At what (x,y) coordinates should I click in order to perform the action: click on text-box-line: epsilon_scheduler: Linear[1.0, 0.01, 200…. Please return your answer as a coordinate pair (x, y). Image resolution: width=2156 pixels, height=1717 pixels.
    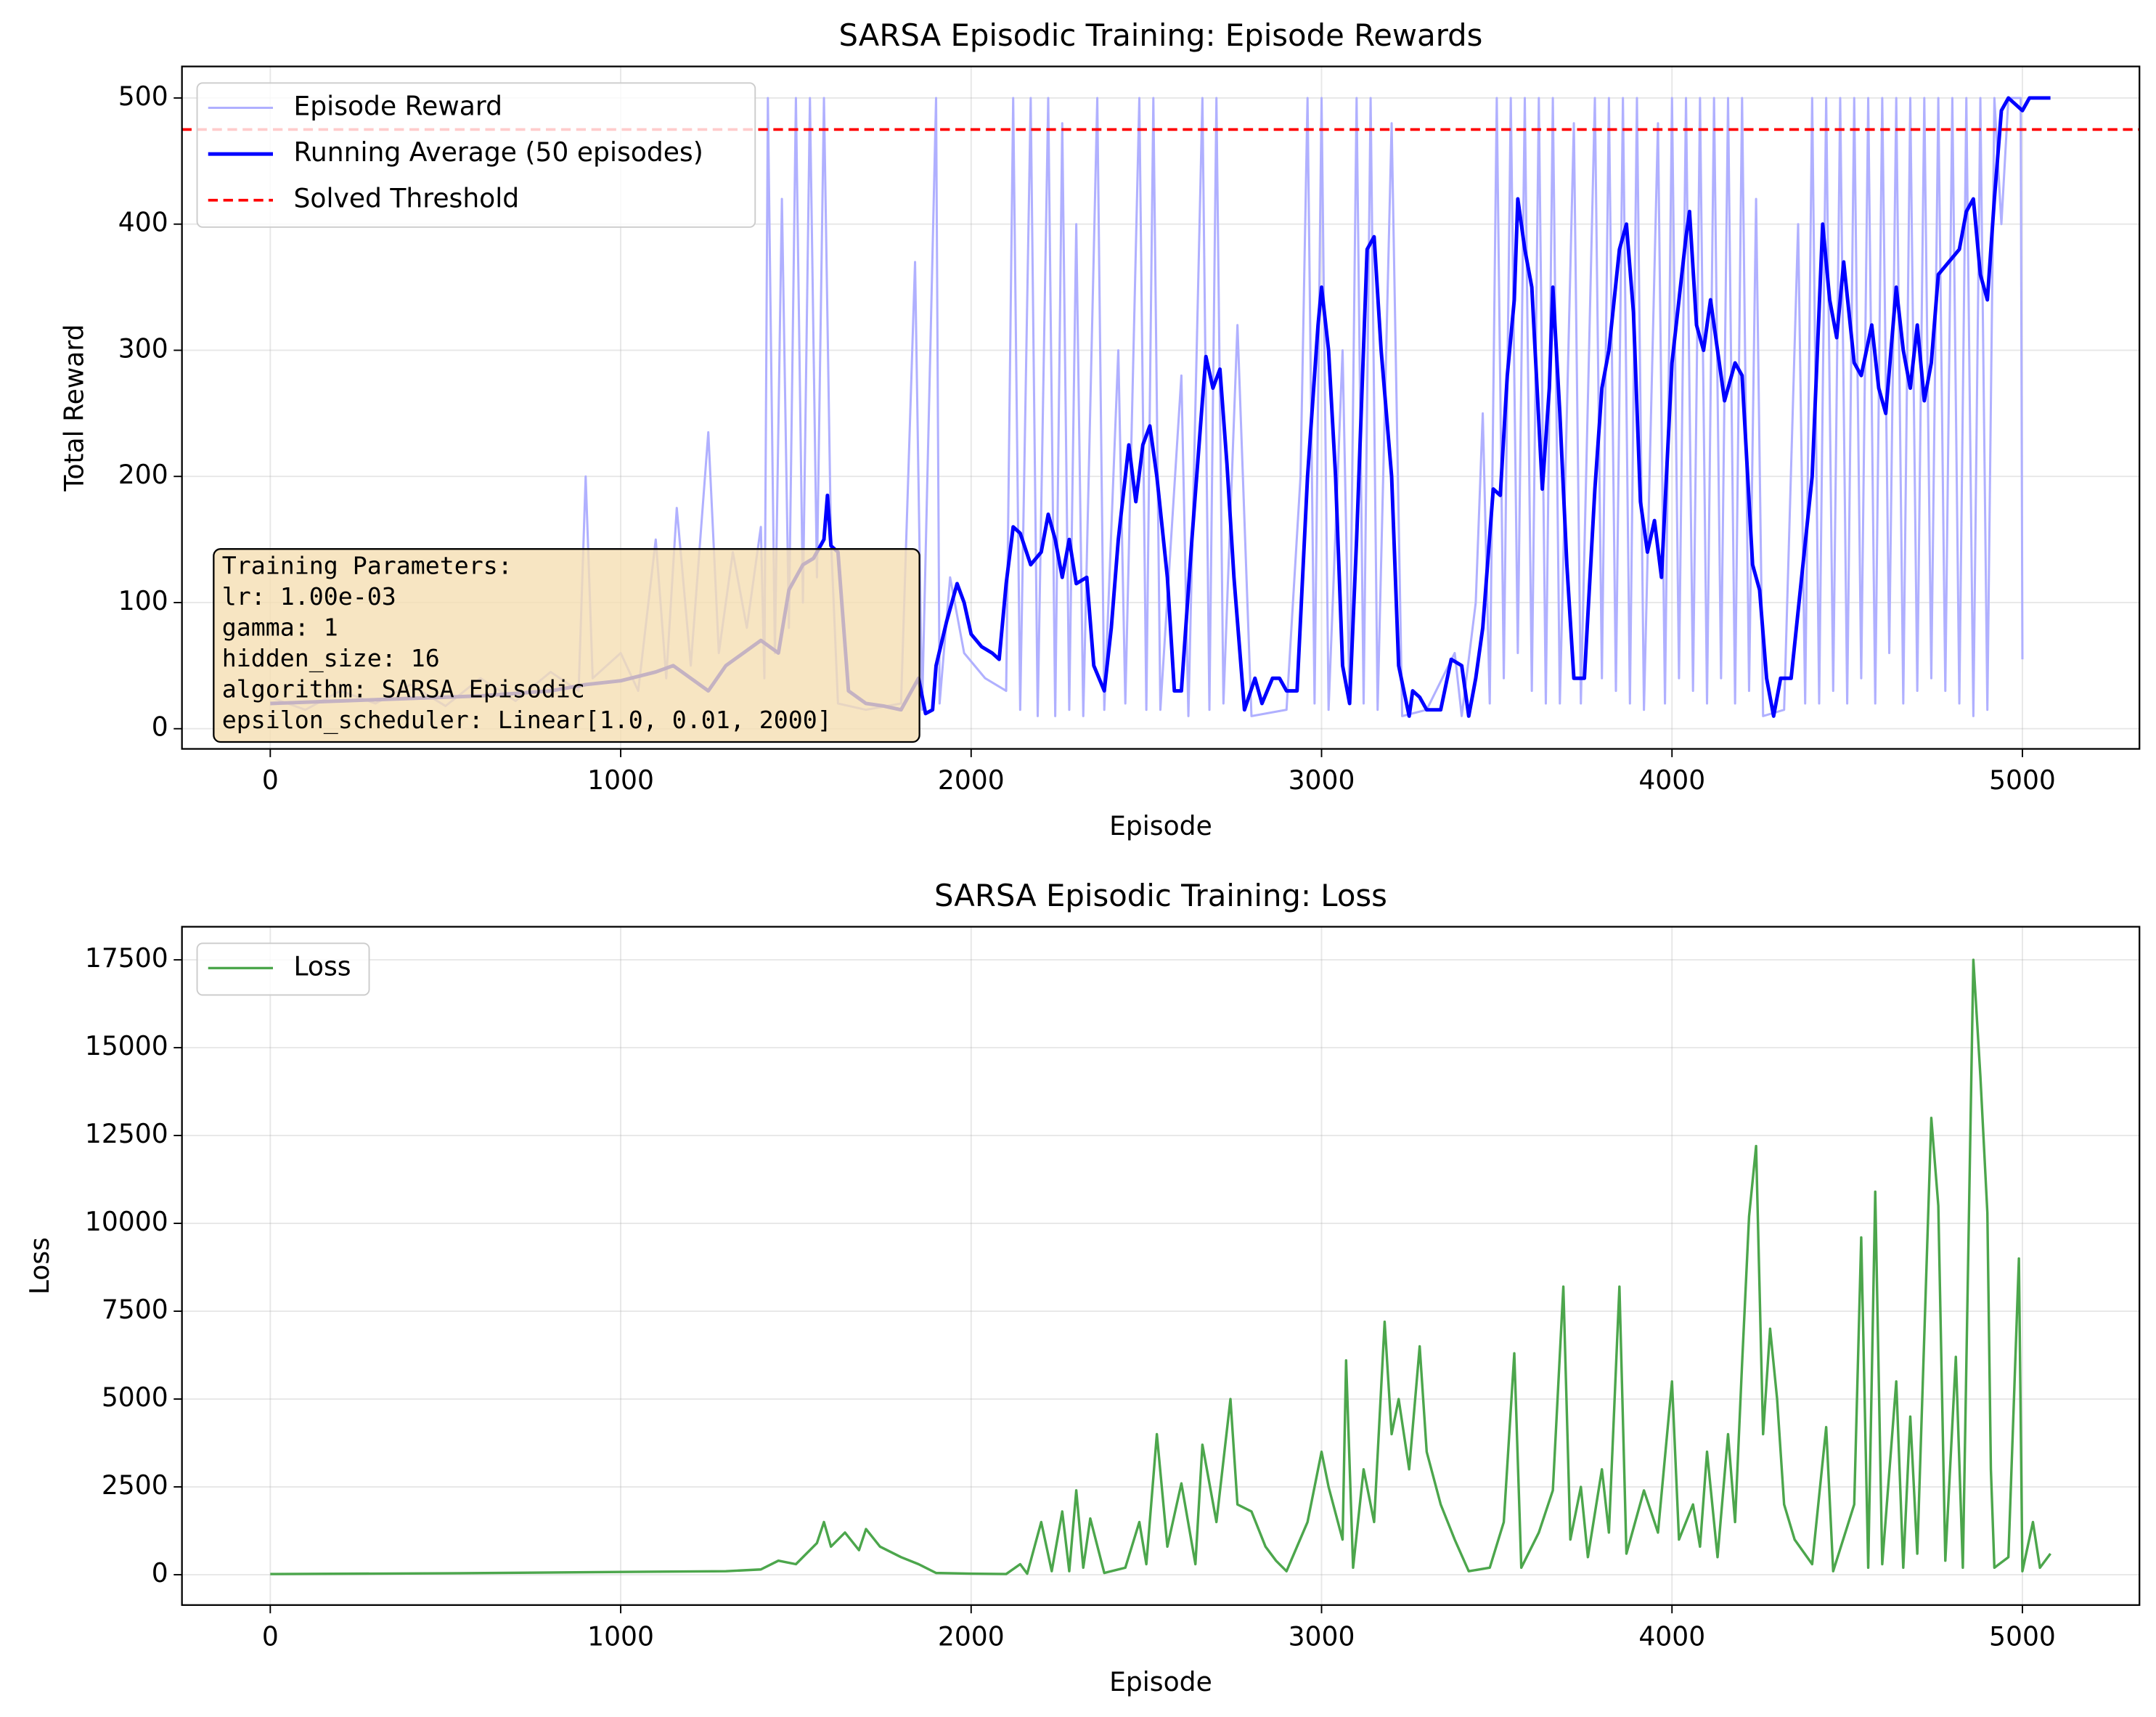
    Looking at the image, I should click on (527, 720).